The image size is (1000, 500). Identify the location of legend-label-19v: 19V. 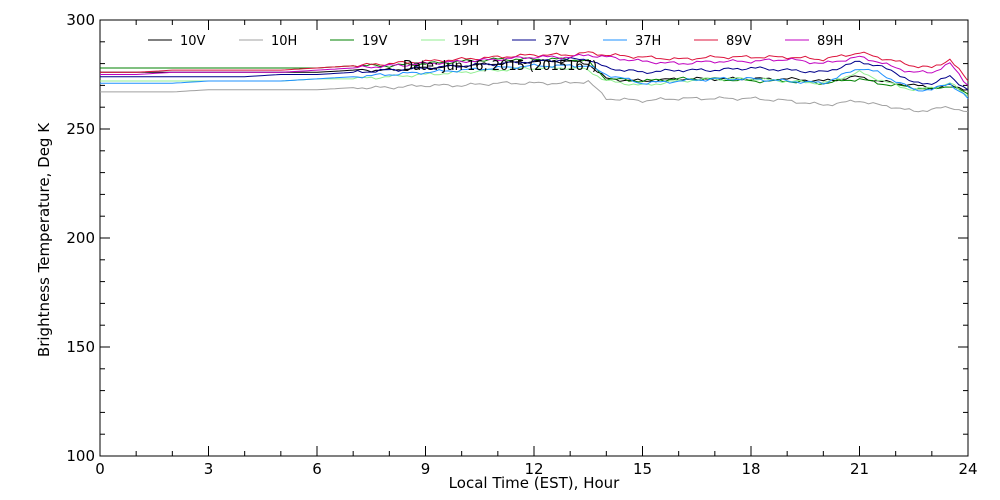
(375, 41).